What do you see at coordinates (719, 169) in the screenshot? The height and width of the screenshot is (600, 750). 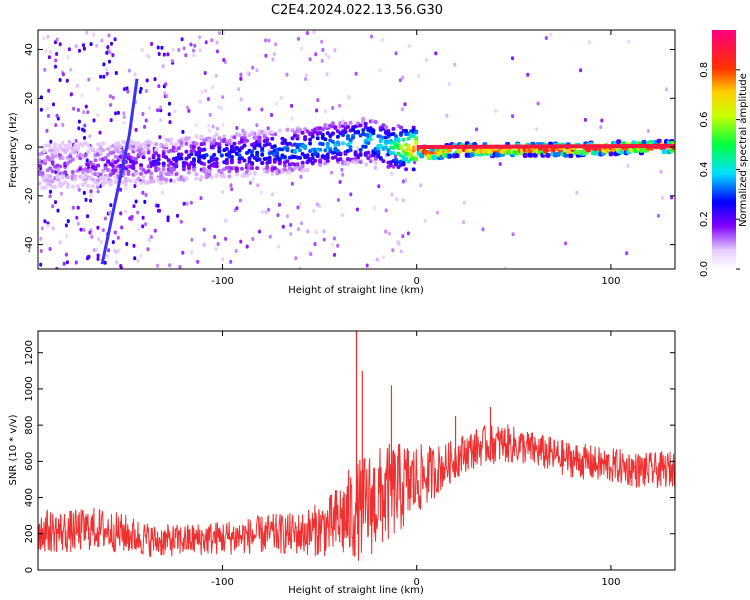 I see `colorbar-ticks: 0.0 0.2 0.4 0.6 0.8` at bounding box center [719, 169].